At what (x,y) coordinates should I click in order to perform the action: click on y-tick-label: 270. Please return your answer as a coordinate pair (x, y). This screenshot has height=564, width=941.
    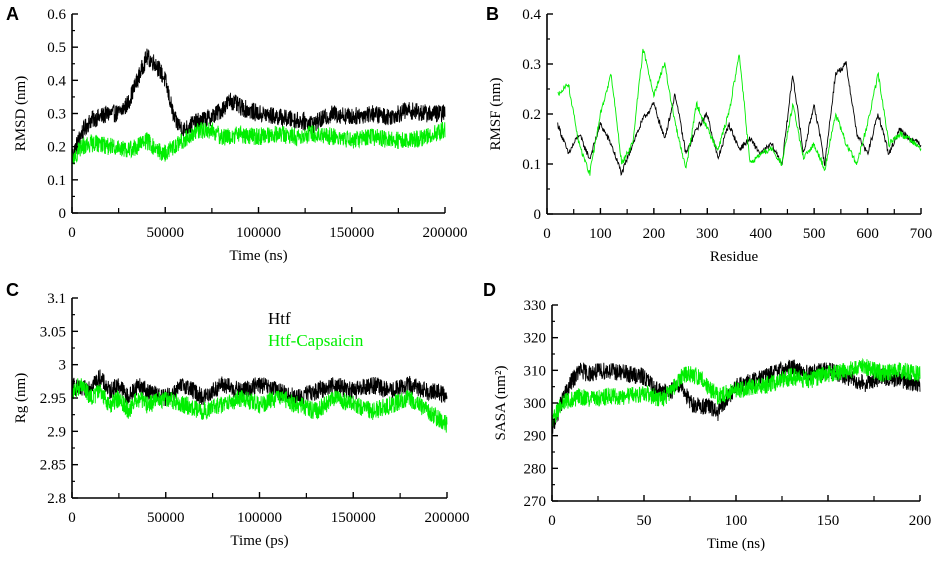
    Looking at the image, I should click on (535, 502).